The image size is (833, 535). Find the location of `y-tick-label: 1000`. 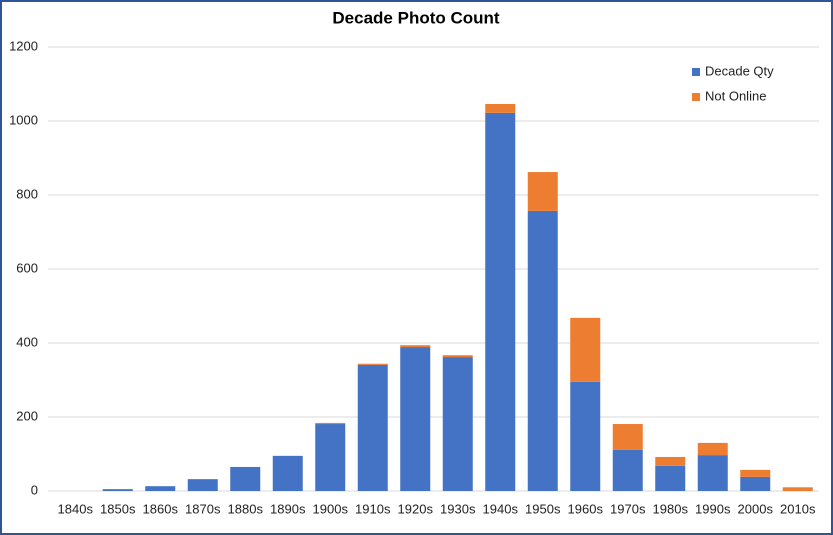

y-tick-label: 1000 is located at coordinates (23, 119).